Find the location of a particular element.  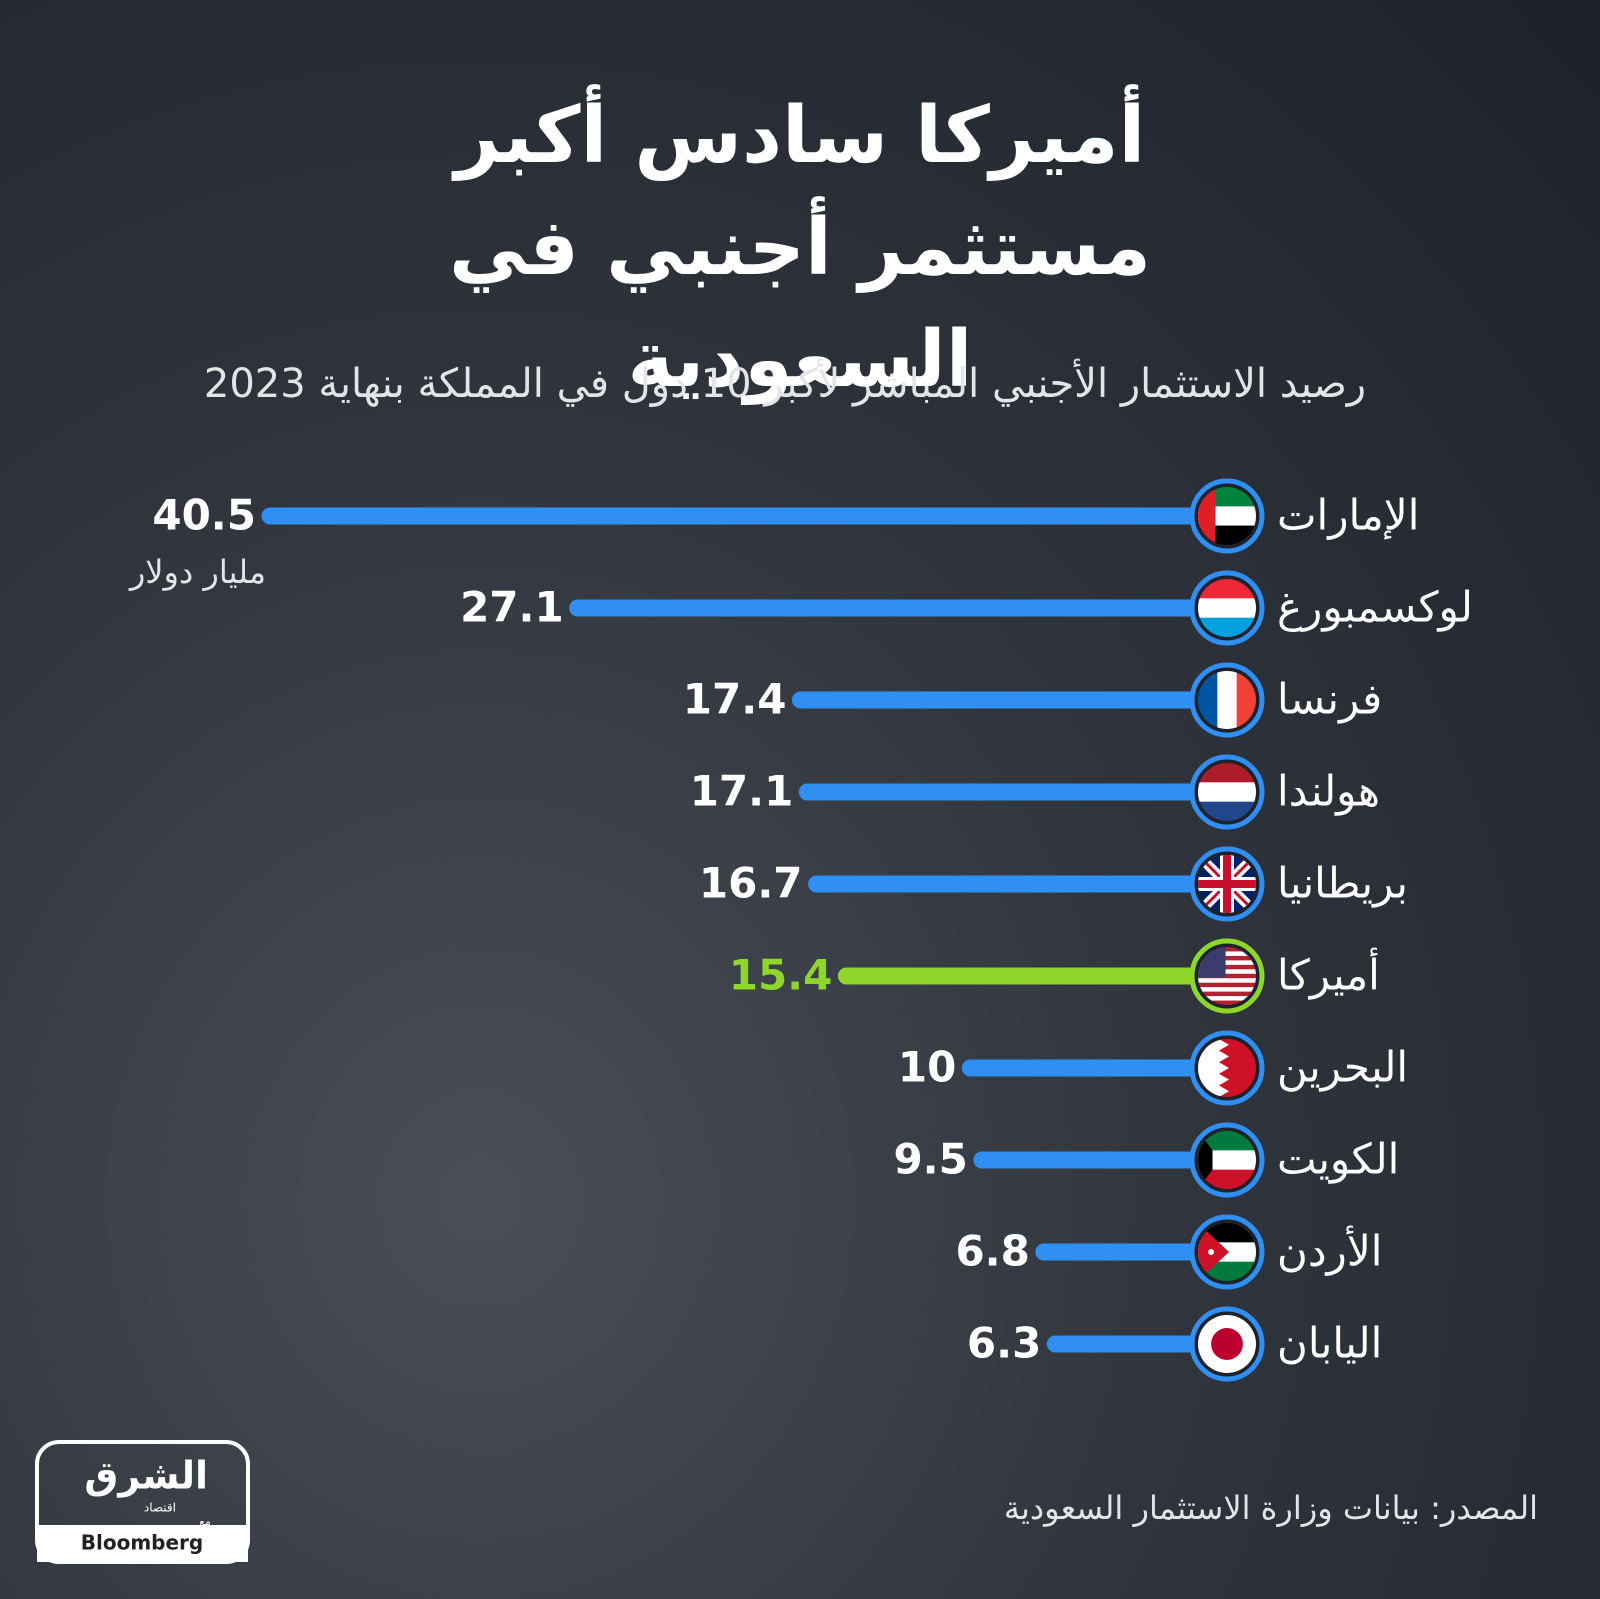

logo-partner: Bloomberg is located at coordinates (142, 1543).